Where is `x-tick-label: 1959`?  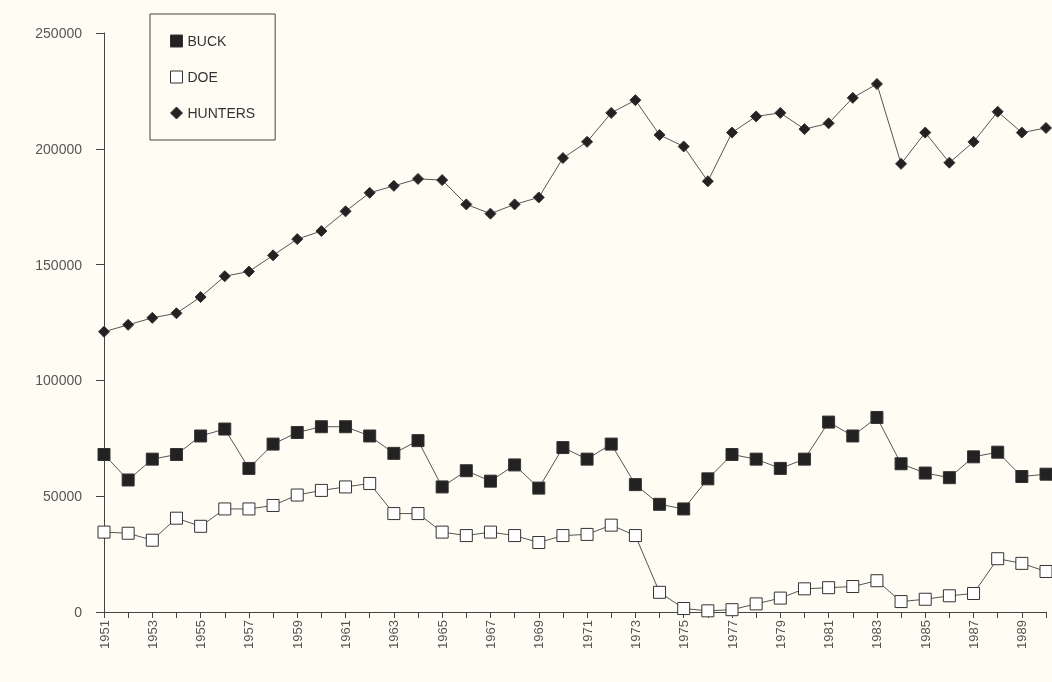 x-tick-label: 1959 is located at coordinates (297, 634).